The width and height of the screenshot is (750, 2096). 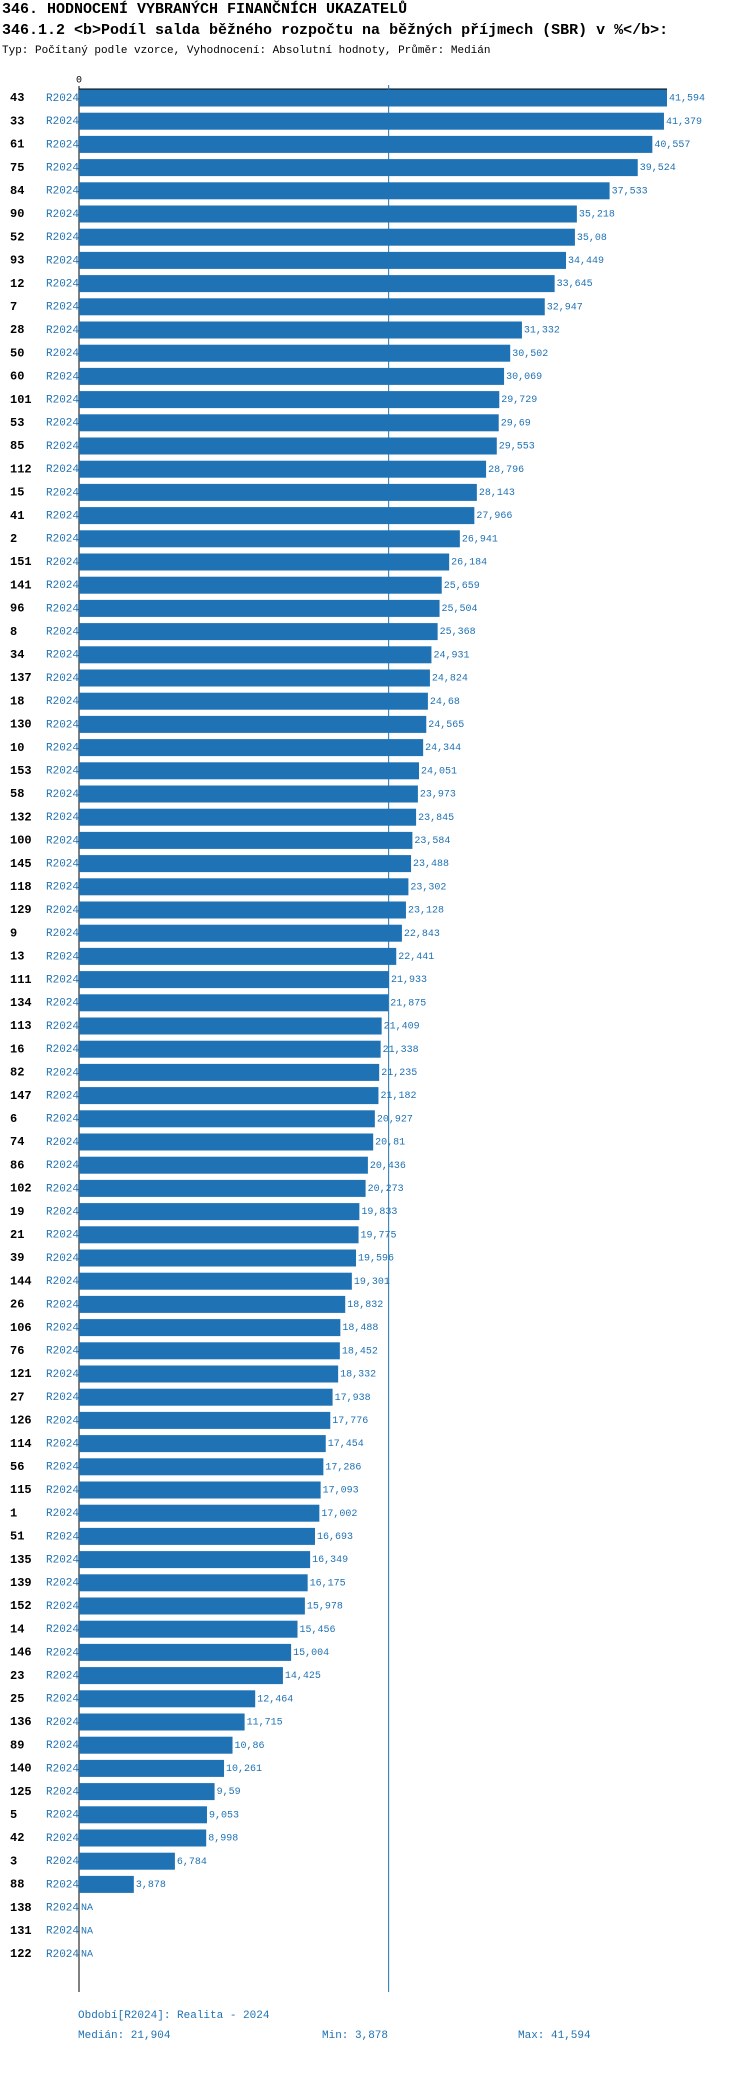 What do you see at coordinates (21, 400) in the screenshot?
I see `y-tick-label: 101` at bounding box center [21, 400].